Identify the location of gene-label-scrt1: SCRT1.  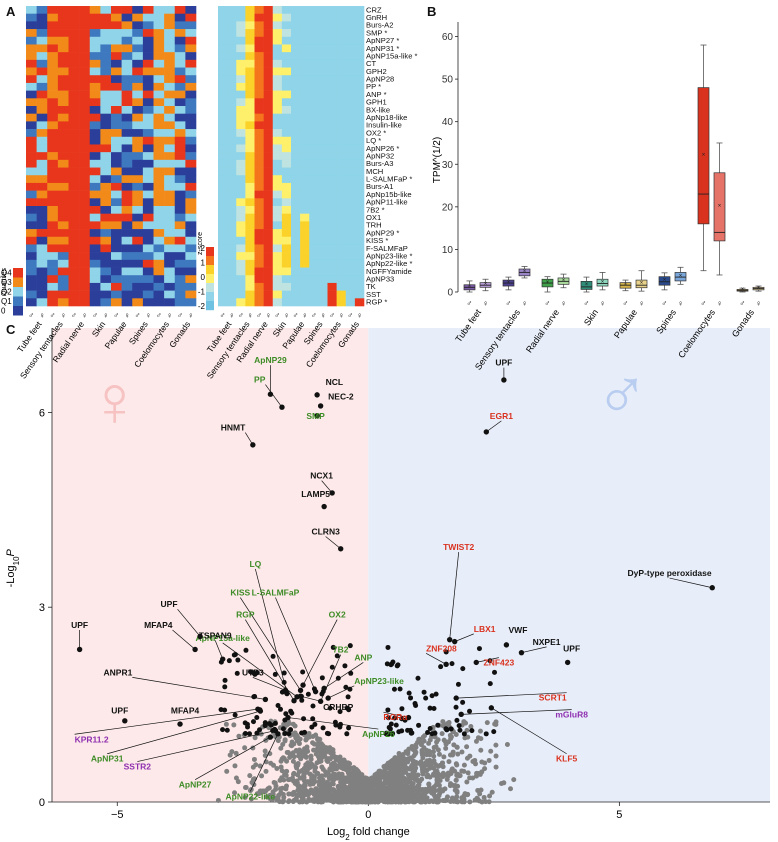
(553, 698).